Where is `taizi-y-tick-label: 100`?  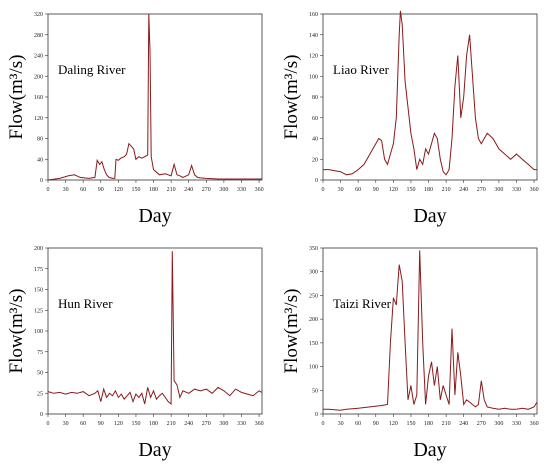
taizi-y-tick-label: 100 is located at coordinates (313, 368).